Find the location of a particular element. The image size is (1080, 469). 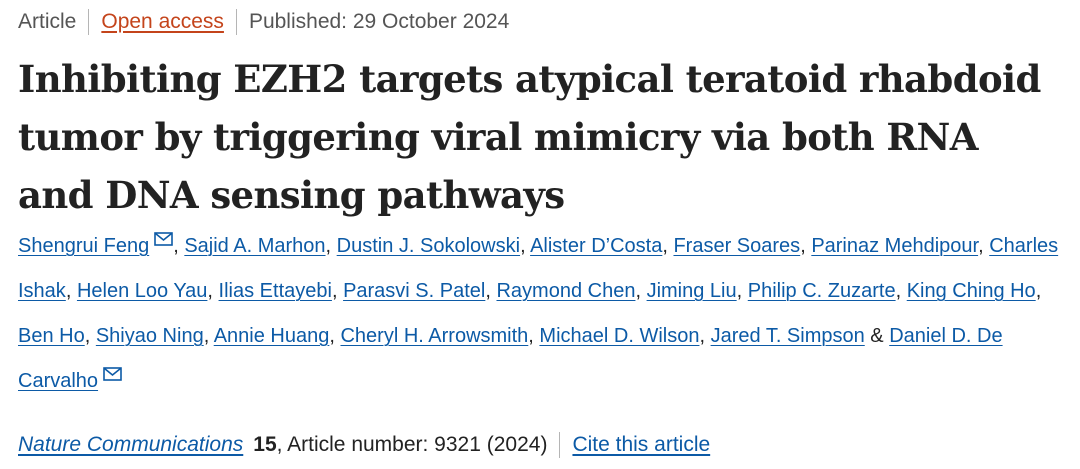

author-link: Raymond Chen is located at coordinates (566, 291).